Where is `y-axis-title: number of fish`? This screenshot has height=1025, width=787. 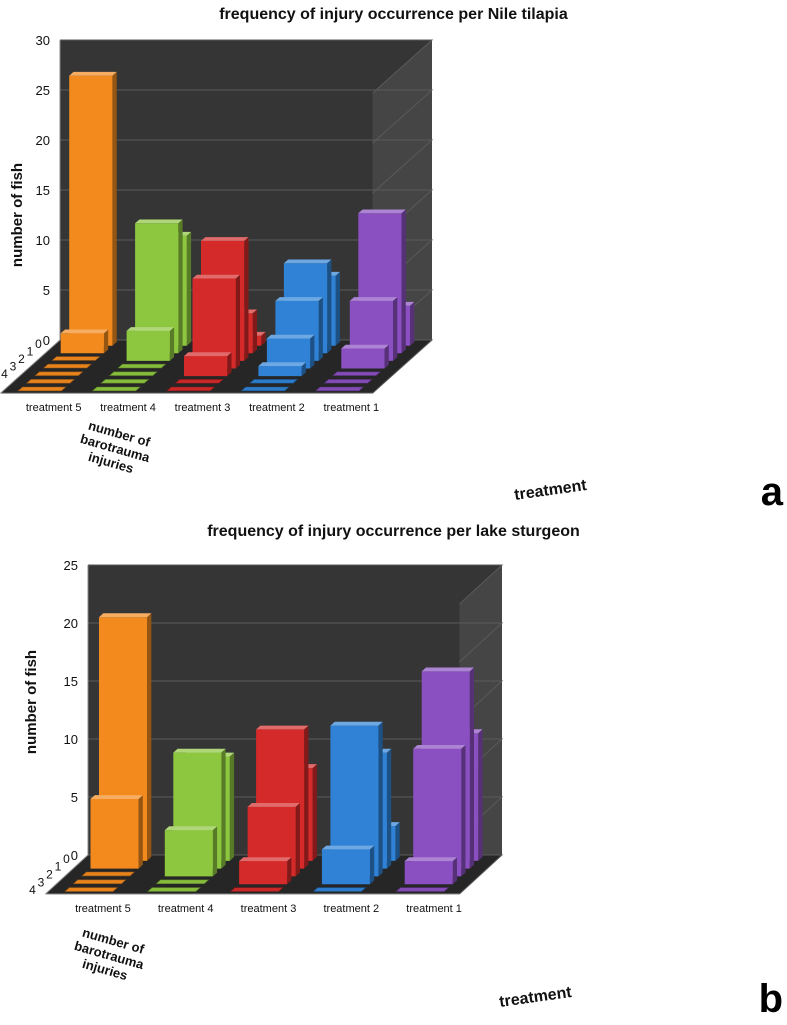
y-axis-title: number of fish is located at coordinates (17, 215).